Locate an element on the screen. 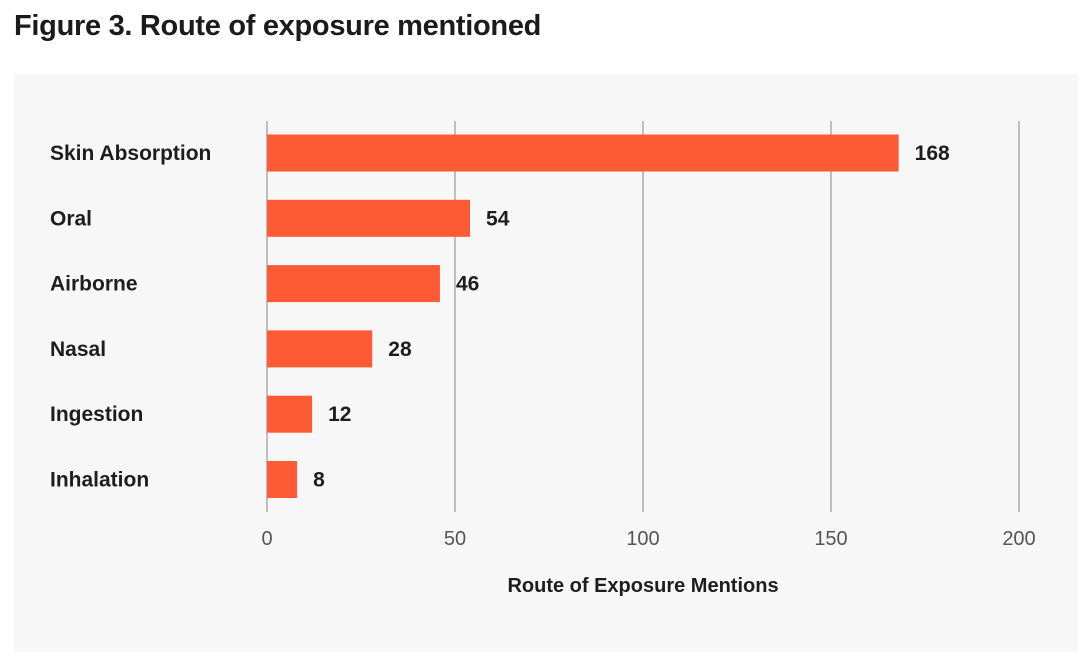 This screenshot has width=1084, height=662. x-axis-title: Route of Exposure Mentions is located at coordinates (642, 586).